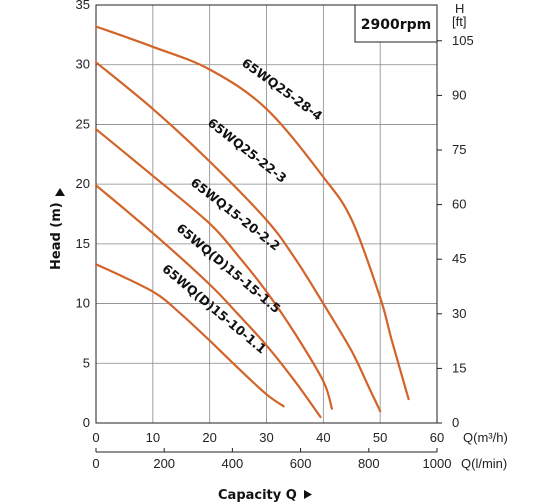 Image resolution: width=560 pixels, height=504 pixels. Describe the element at coordinates (209, 437) in the screenshot. I see `x-tick-label: 20` at that location.